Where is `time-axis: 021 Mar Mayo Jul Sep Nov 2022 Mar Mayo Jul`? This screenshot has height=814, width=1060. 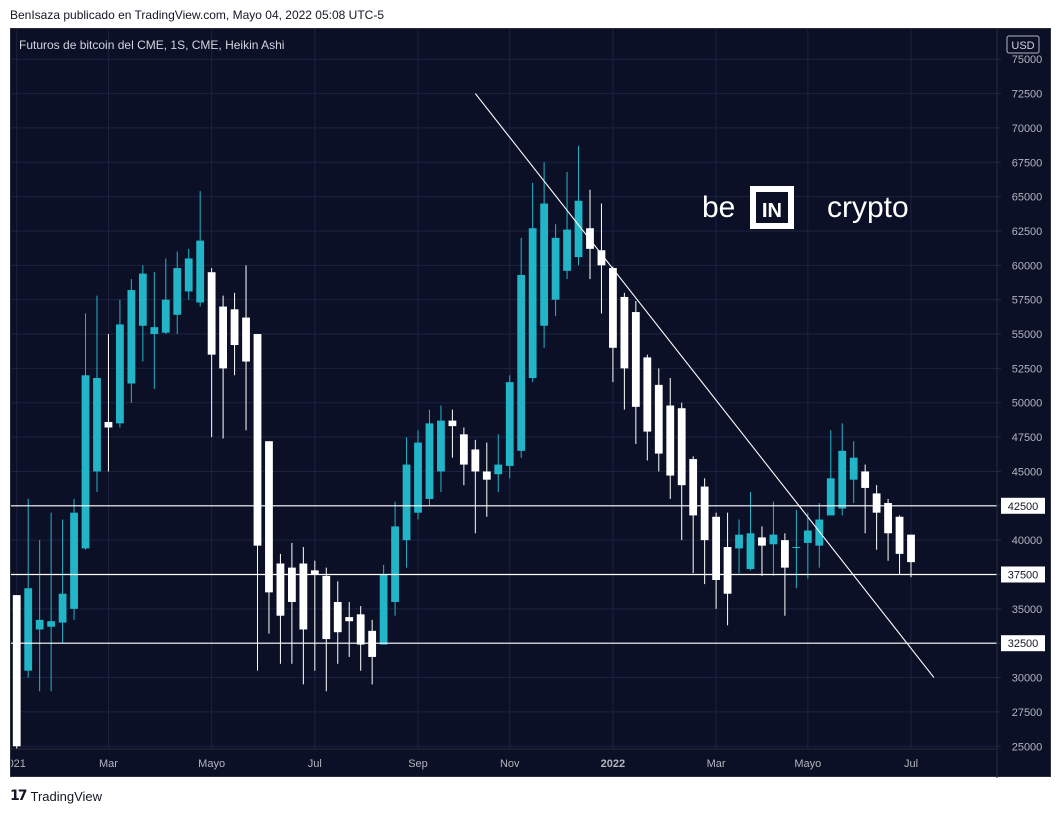
time-axis: 021 Mar Mayo Jul Sep Nov 2022 Mar Mayo Jul is located at coordinates (502, 759).